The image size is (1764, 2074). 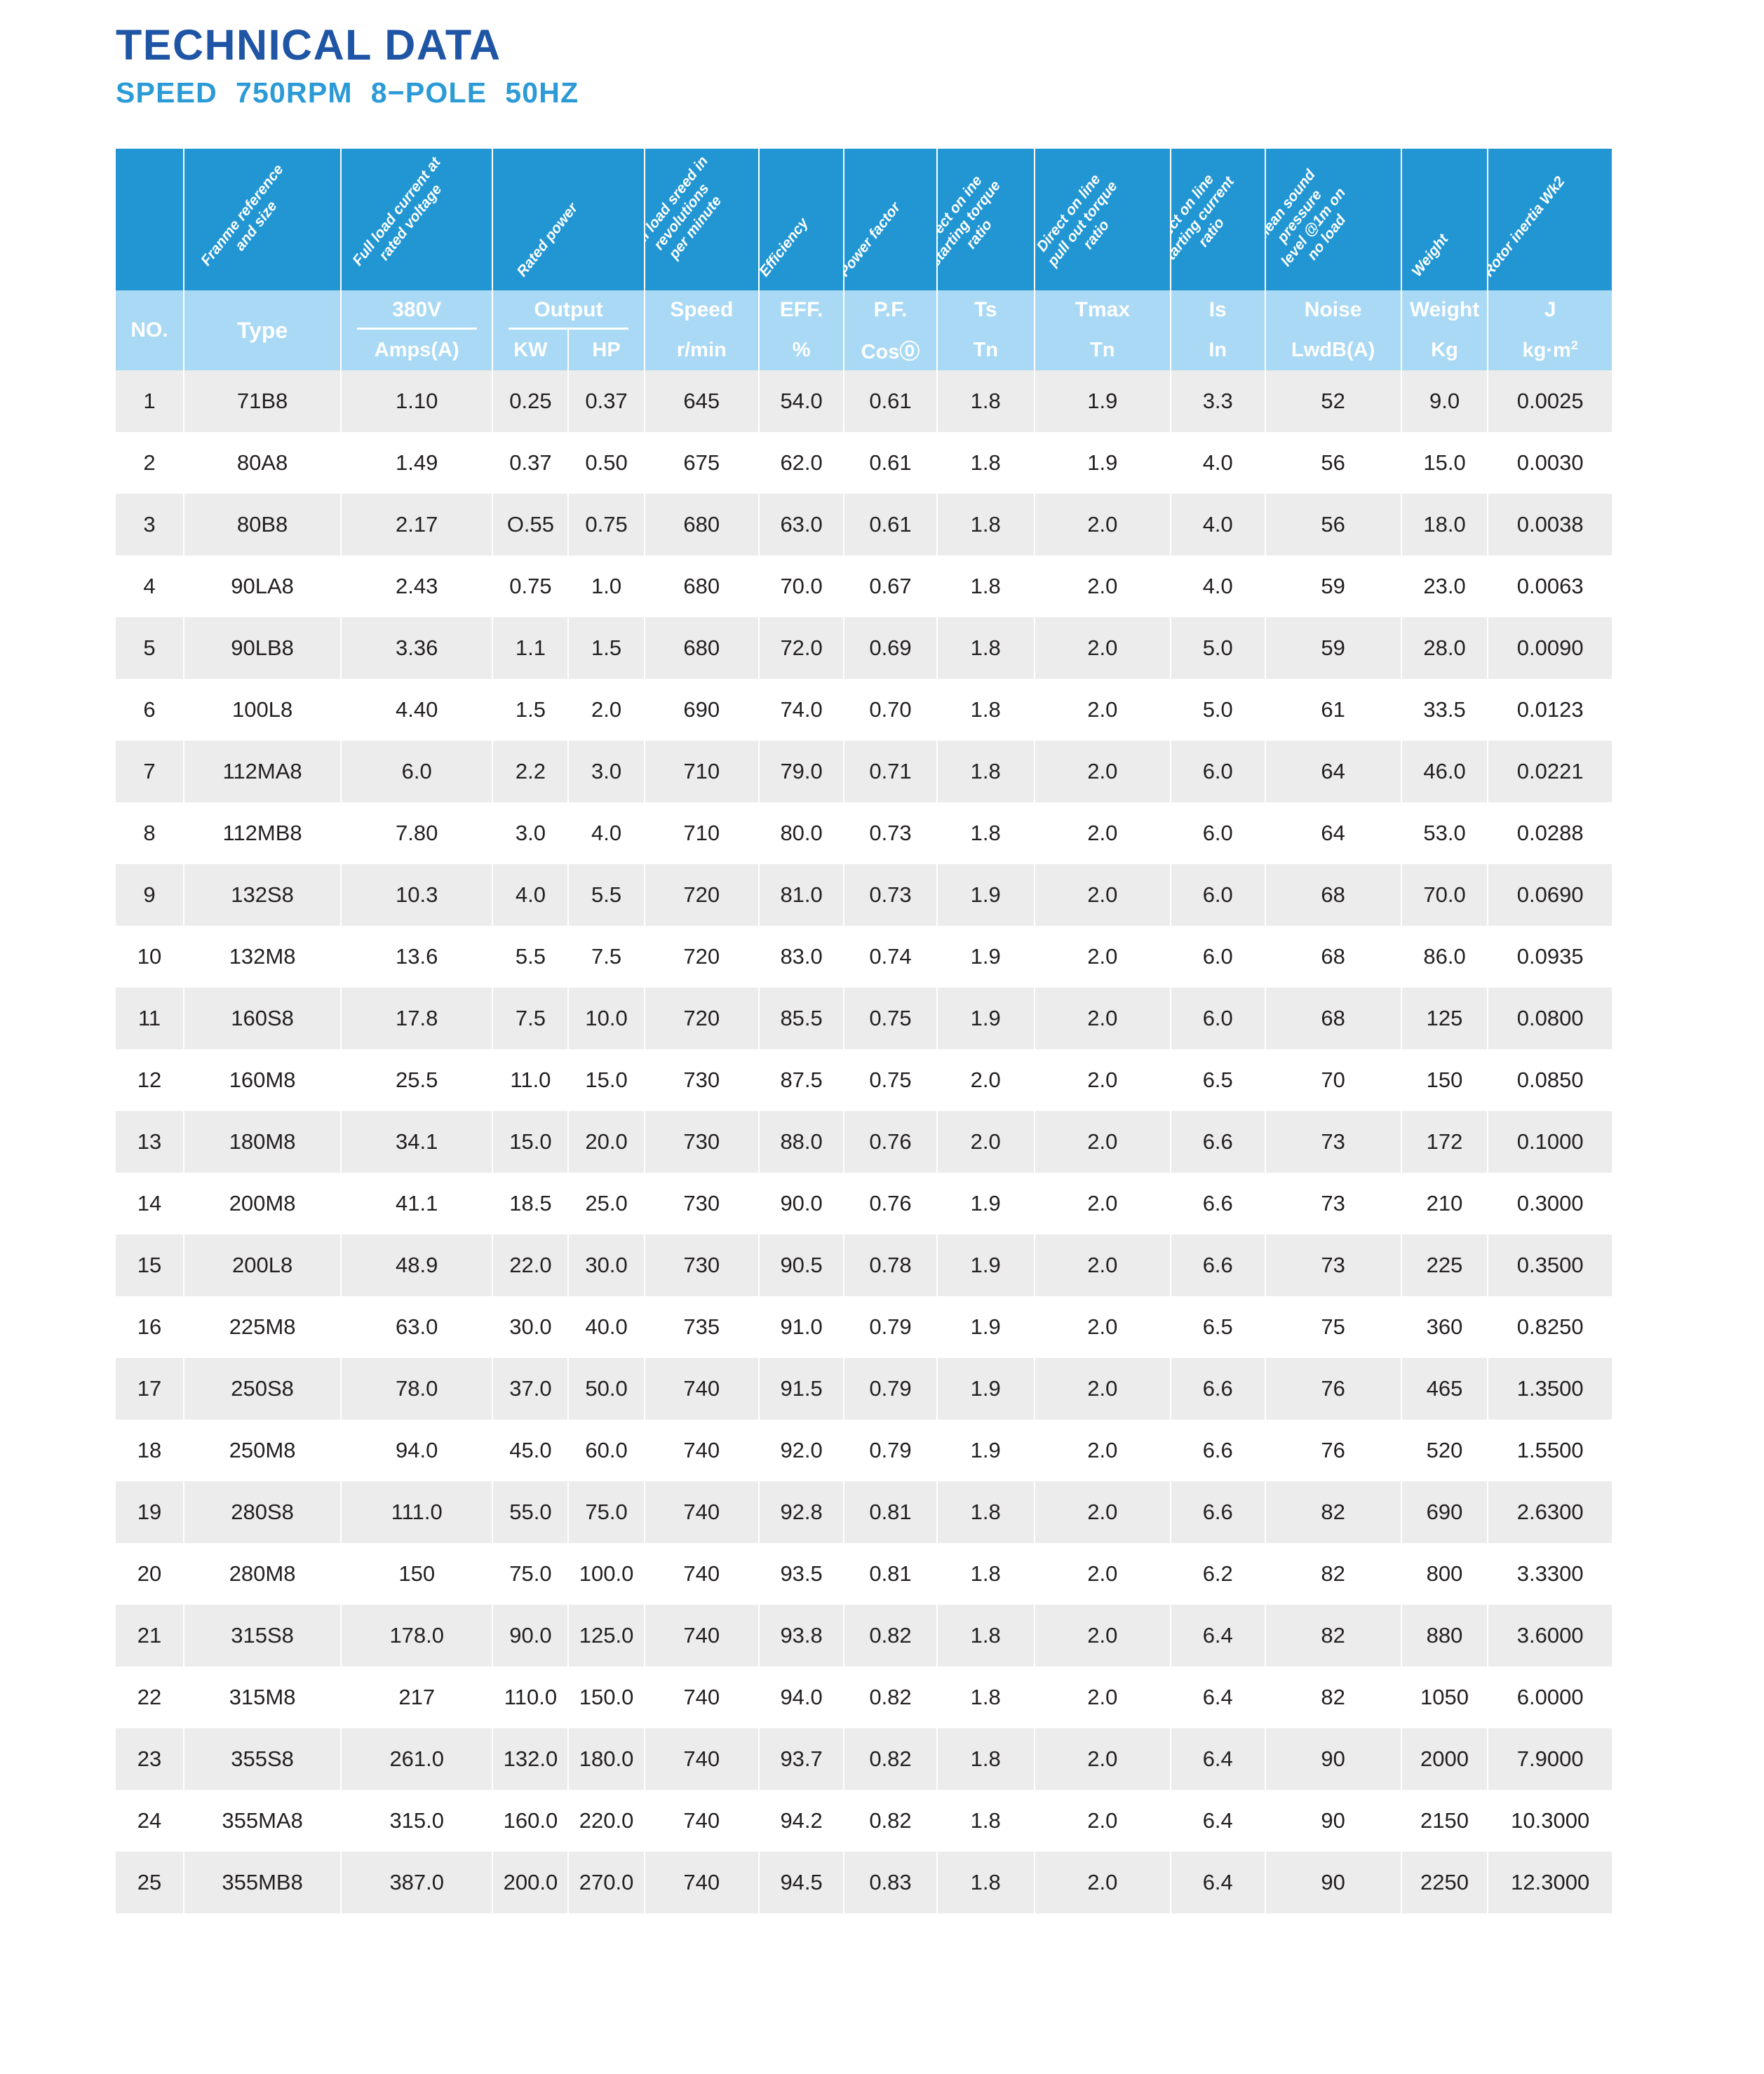 What do you see at coordinates (986, 310) in the screenshot?
I see `col-header-ts: Ts` at bounding box center [986, 310].